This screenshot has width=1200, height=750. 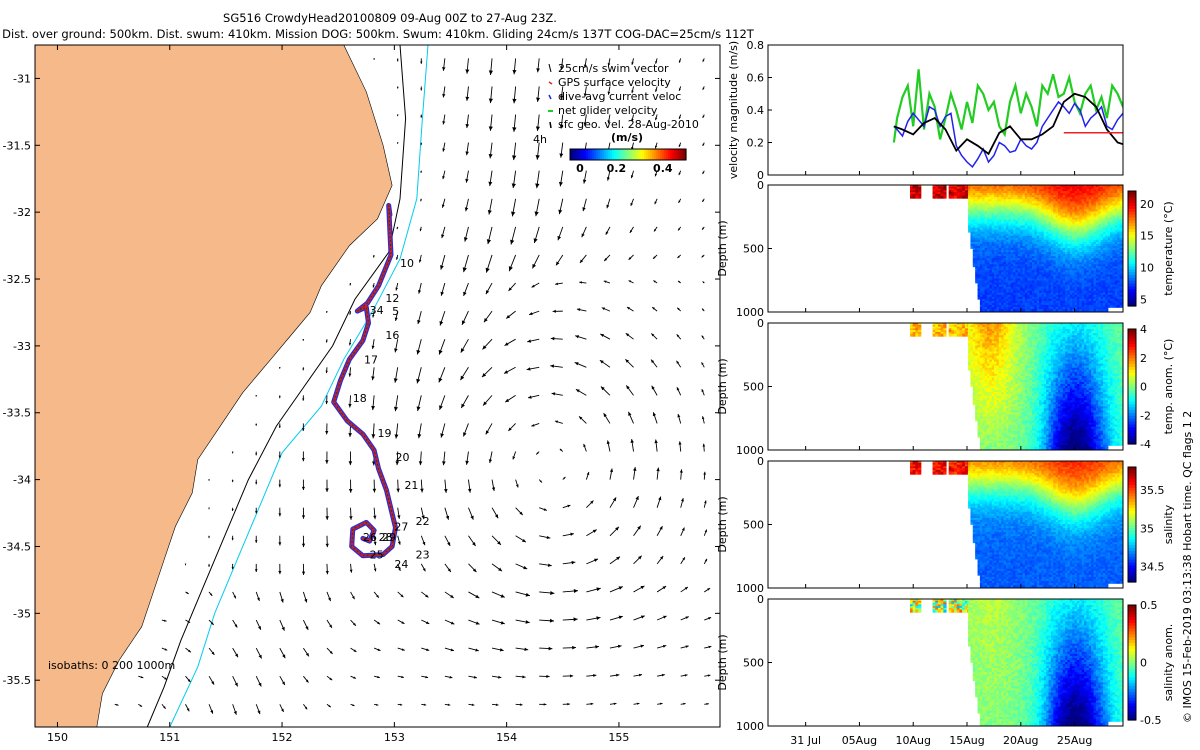 What do you see at coordinates (629, 154) in the screenshot?
I see `colorbar-swatch` at bounding box center [629, 154].